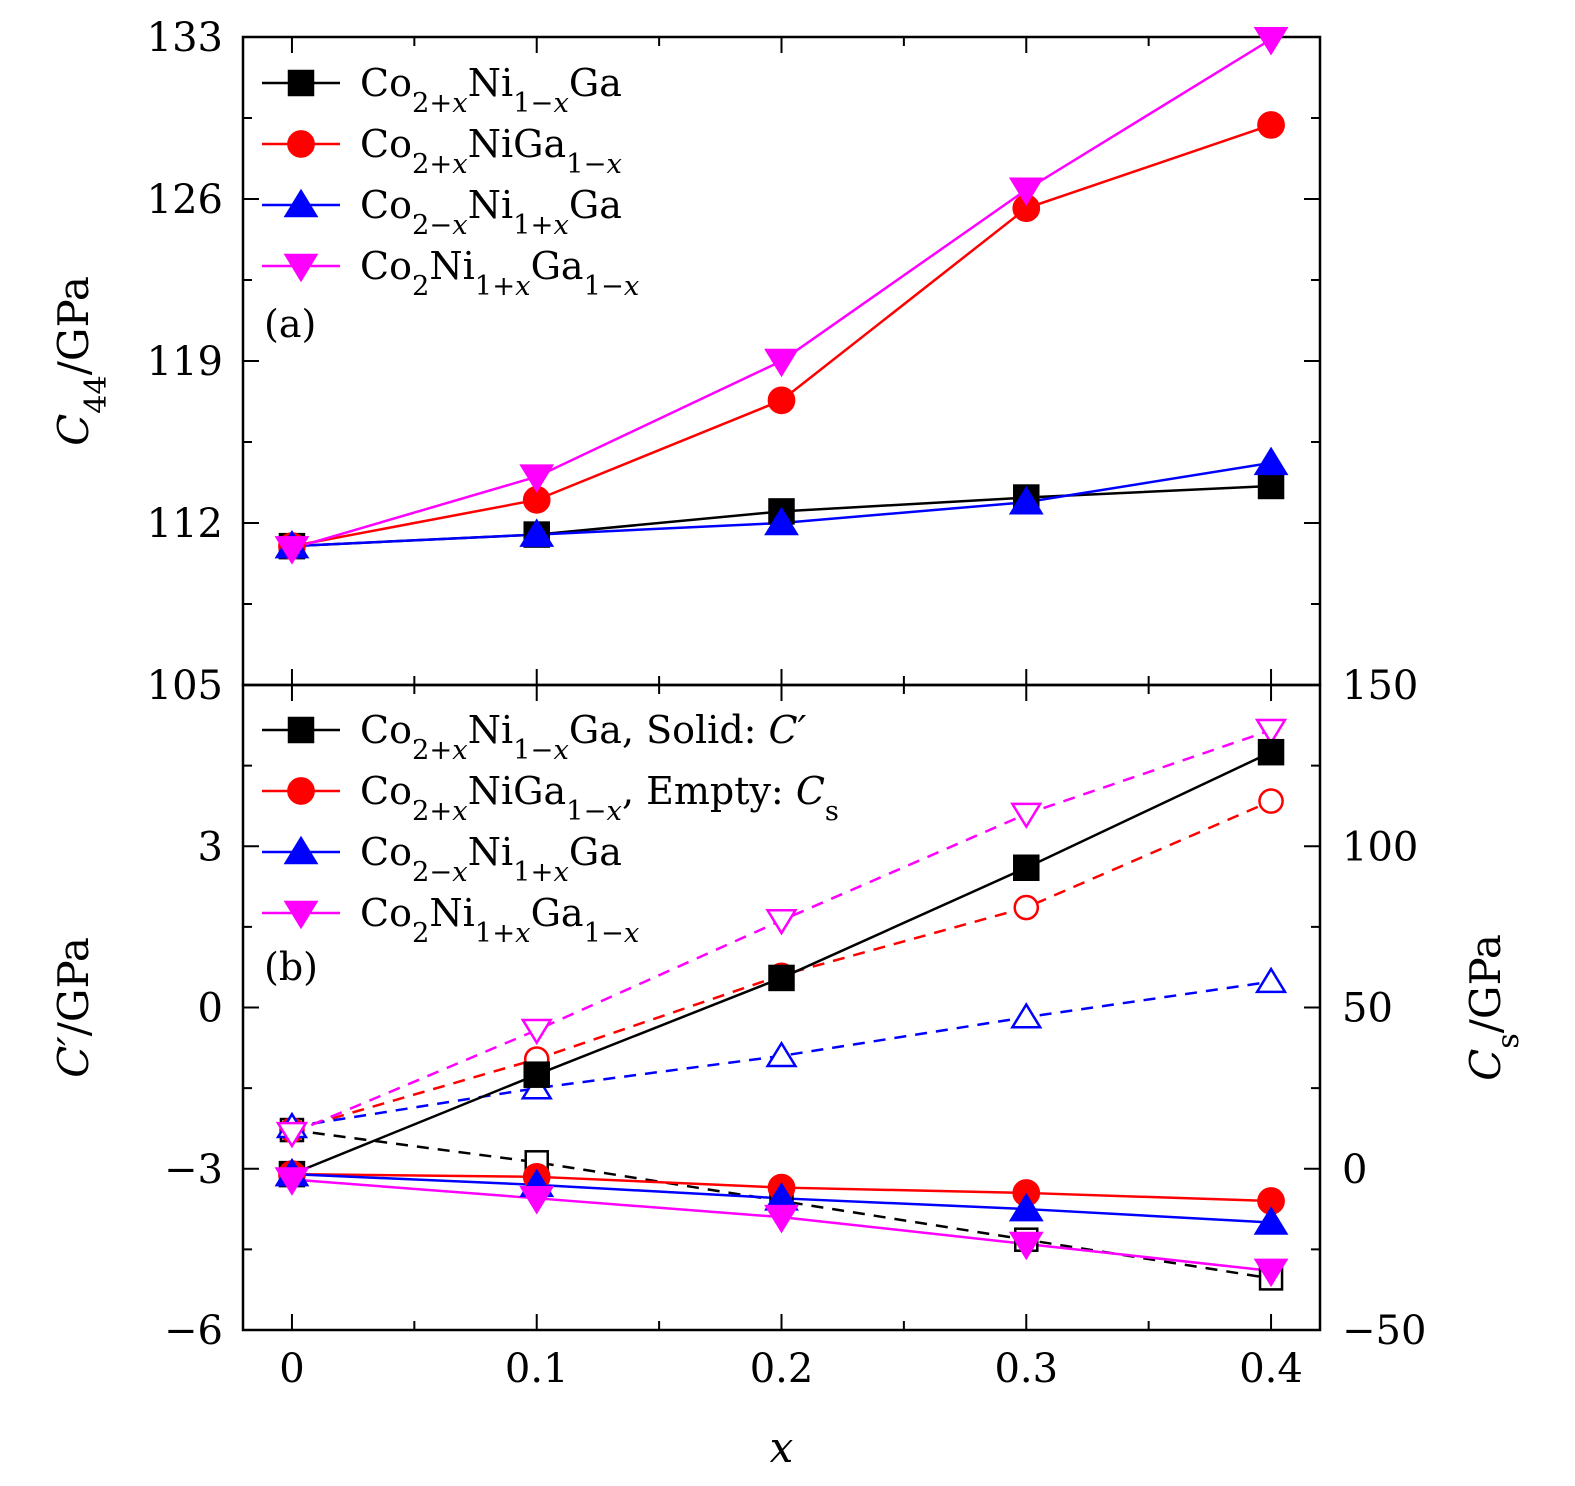 Image resolution: width=1575 pixels, height=1486 pixels. What do you see at coordinates (73, 1007) in the screenshot?
I see `panel-b-left-y-axis-title: C′/GPa` at bounding box center [73, 1007].